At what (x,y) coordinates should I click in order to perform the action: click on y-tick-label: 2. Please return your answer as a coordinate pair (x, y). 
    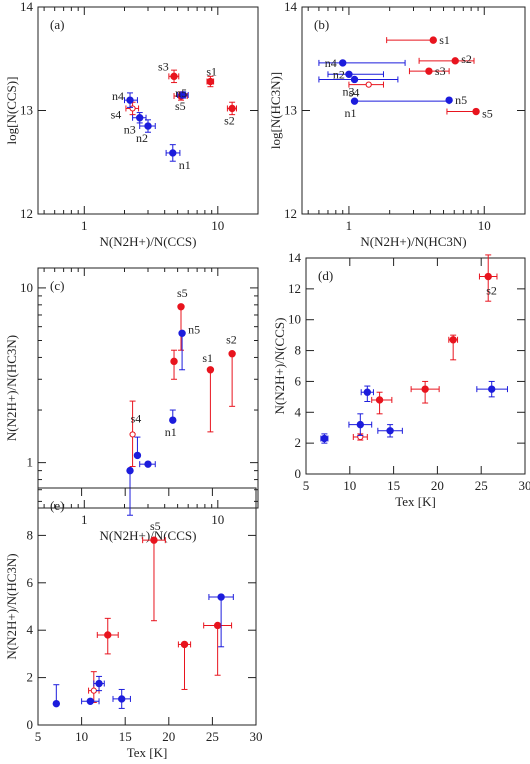
    Looking at the image, I should click on (30, 677).